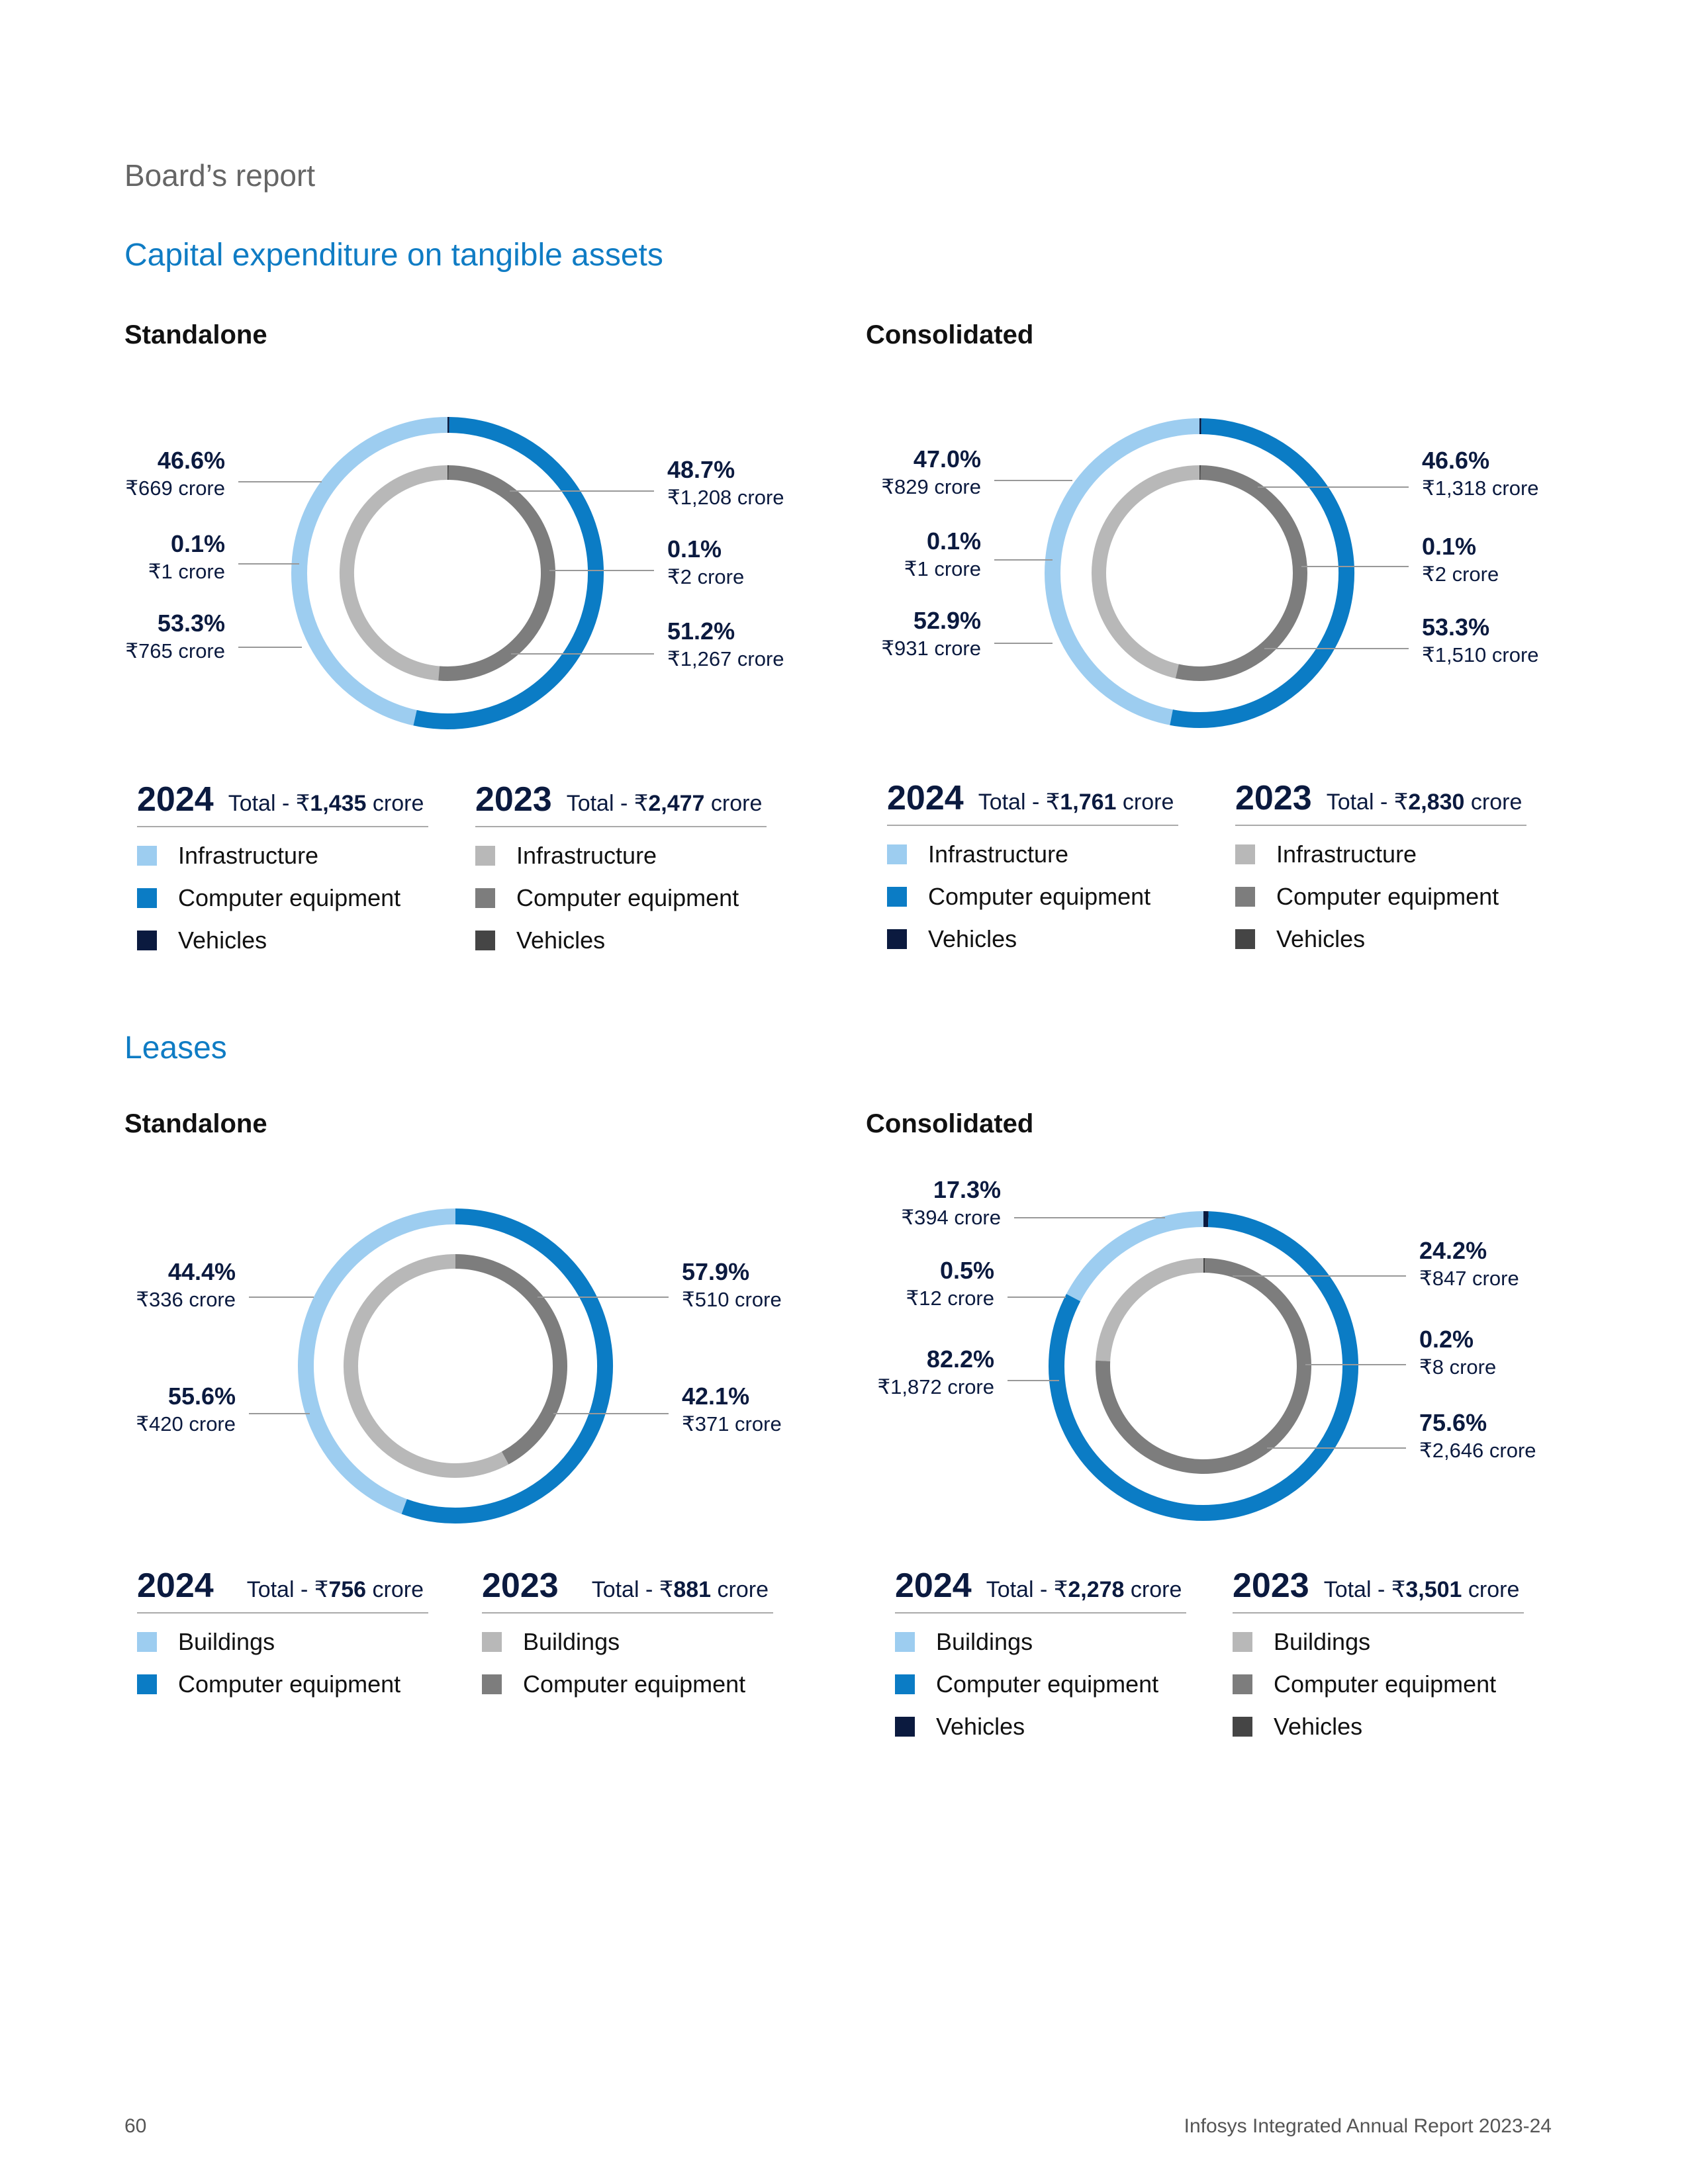  I want to click on outer-ring-2024-label-percent: 53.3%, so click(191, 623).